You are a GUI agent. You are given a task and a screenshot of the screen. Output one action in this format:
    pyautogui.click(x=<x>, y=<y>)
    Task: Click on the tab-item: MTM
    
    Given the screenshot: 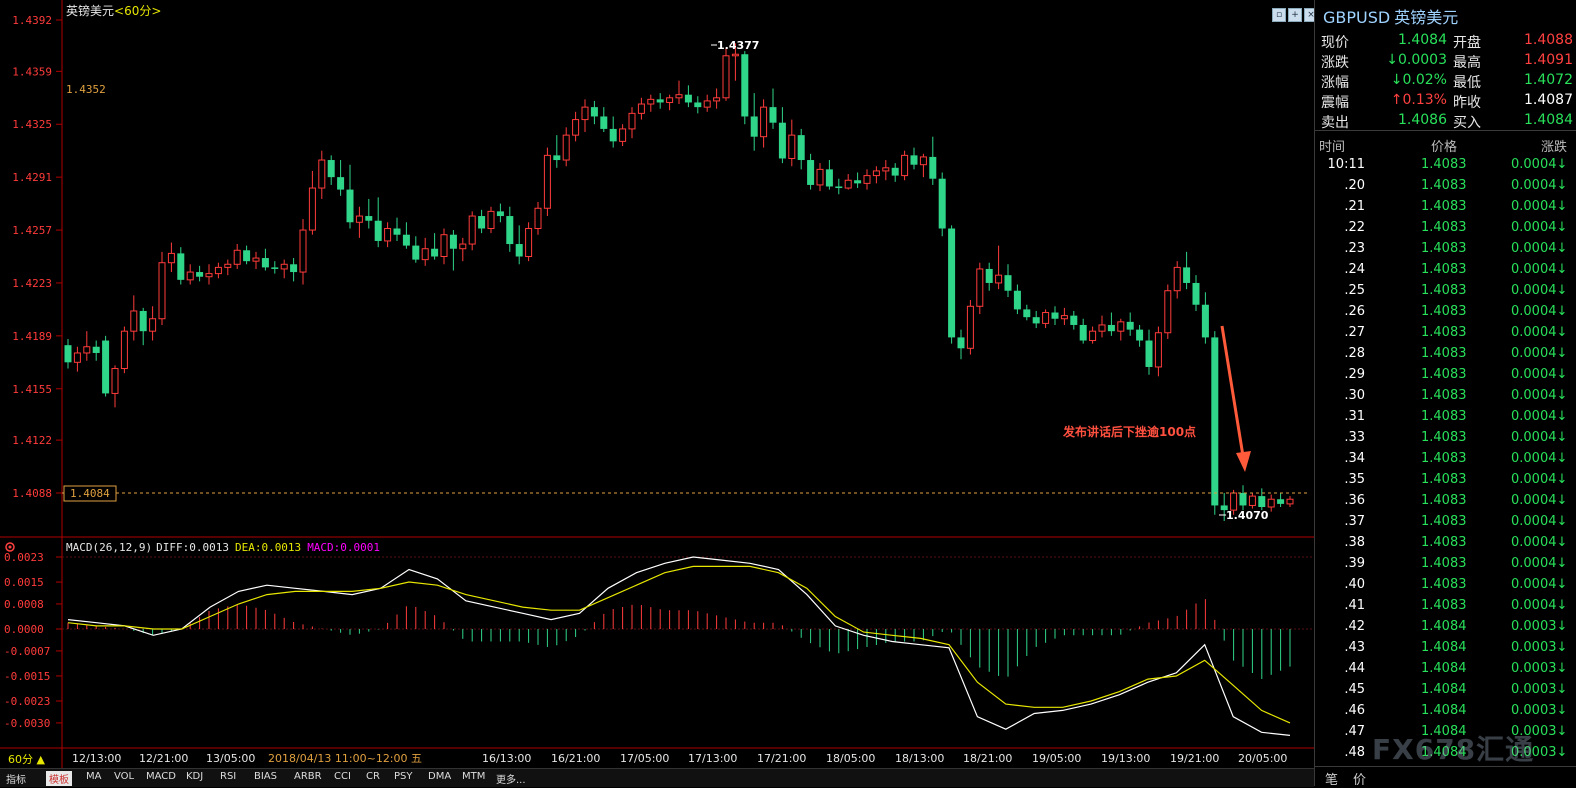 What is the action you would take?
    pyautogui.click(x=474, y=776)
    